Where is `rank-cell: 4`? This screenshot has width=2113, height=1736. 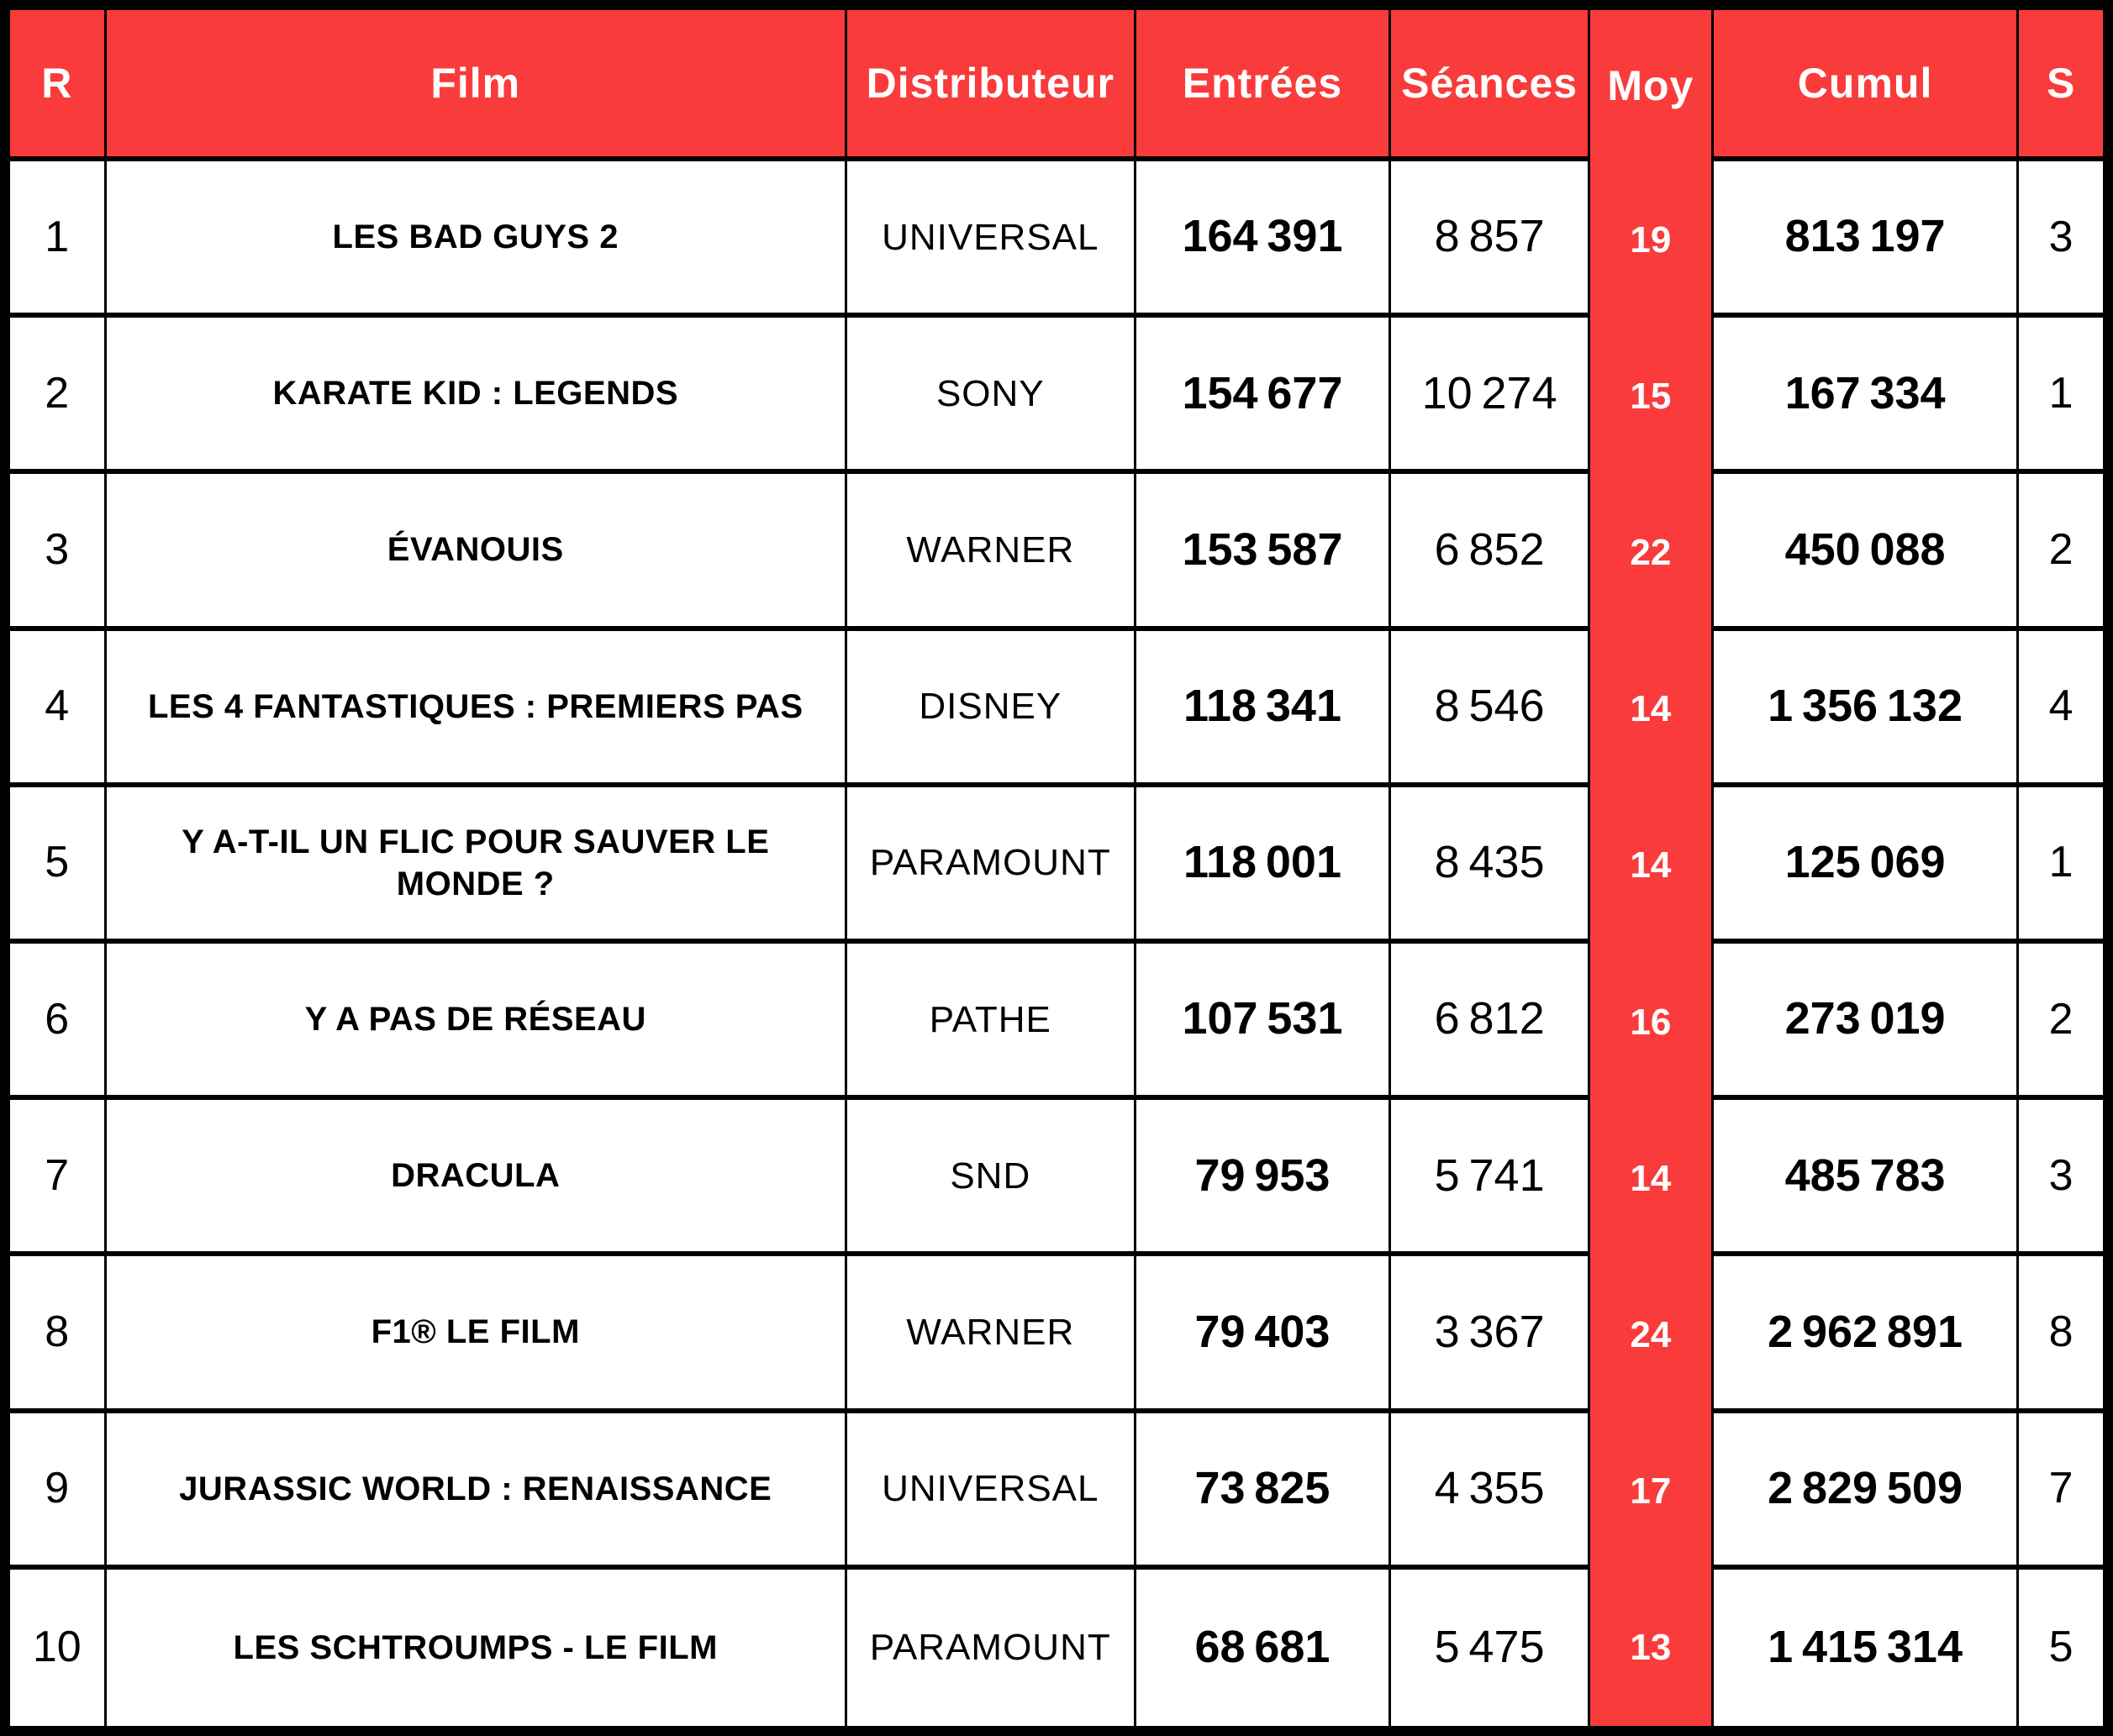
rank-cell: 4 is located at coordinates (59, 708).